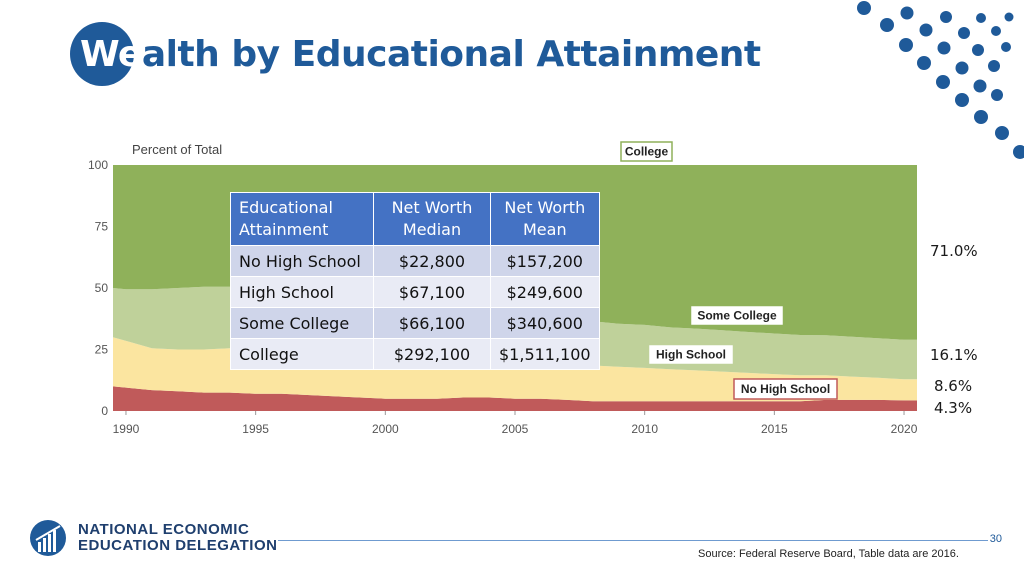 This screenshot has height=576, width=1024. I want to click on annotation-some-college: Some College, so click(737, 315).